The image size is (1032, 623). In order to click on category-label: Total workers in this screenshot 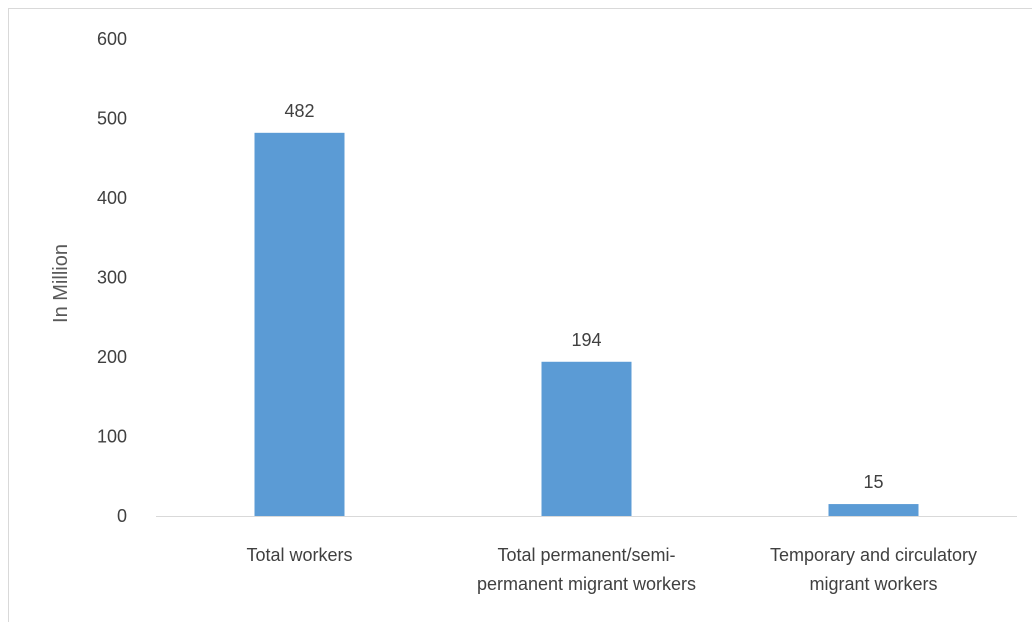, I will do `click(299, 555)`.